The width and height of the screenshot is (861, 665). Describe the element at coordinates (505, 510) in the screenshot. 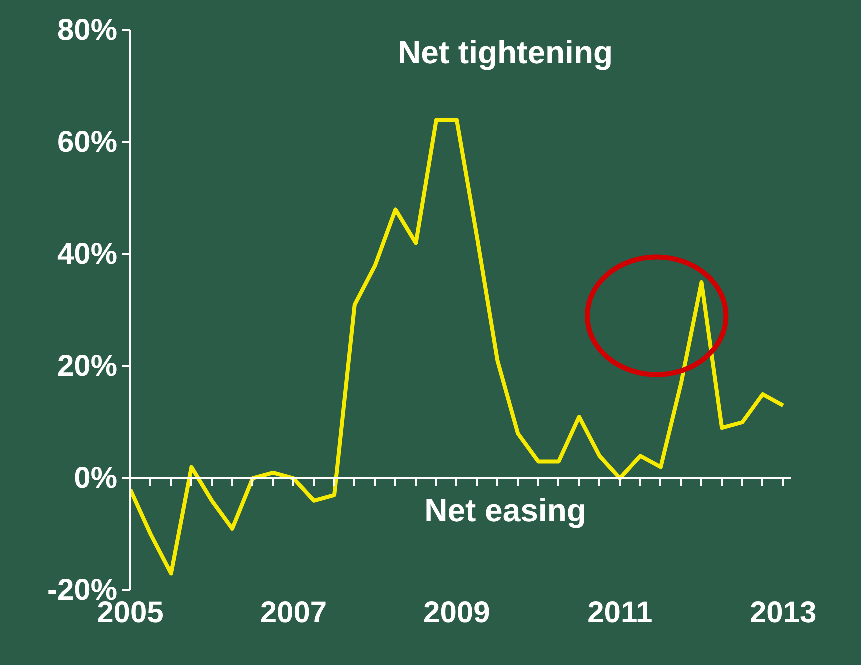

I see `annotation: Net easing` at that location.